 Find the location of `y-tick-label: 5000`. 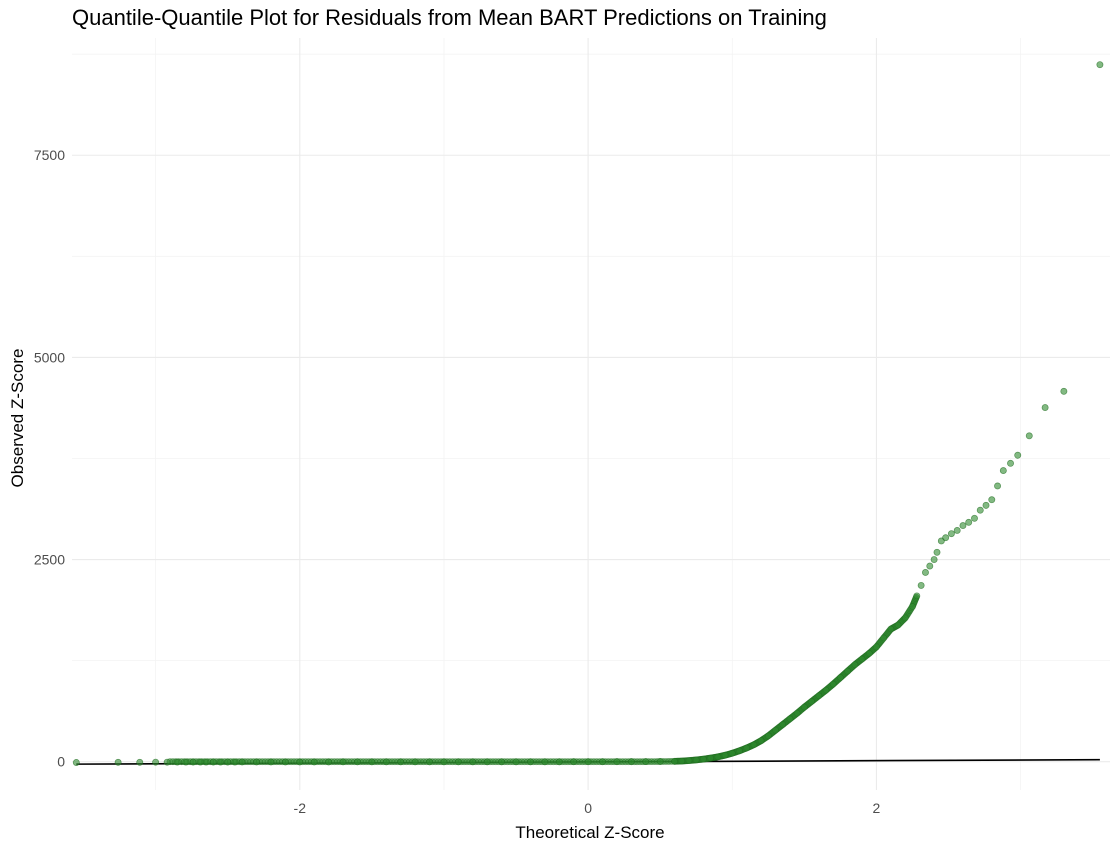

y-tick-label: 5000 is located at coordinates (49, 357).